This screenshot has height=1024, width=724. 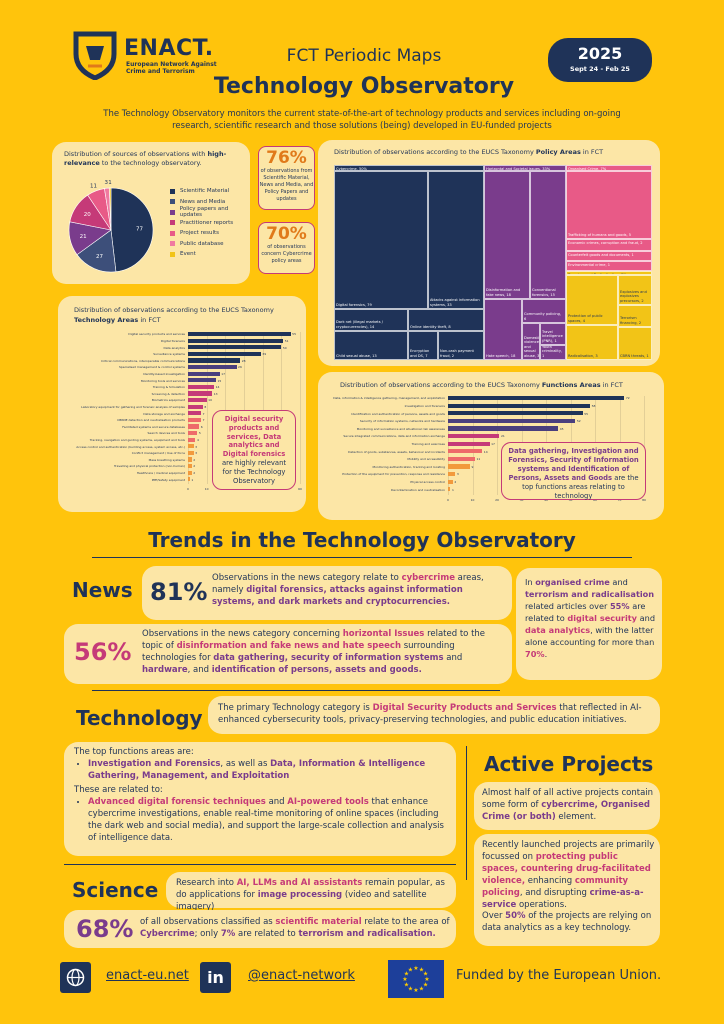 I want to click on bar-value-label: 9, so click(x=472, y=466).